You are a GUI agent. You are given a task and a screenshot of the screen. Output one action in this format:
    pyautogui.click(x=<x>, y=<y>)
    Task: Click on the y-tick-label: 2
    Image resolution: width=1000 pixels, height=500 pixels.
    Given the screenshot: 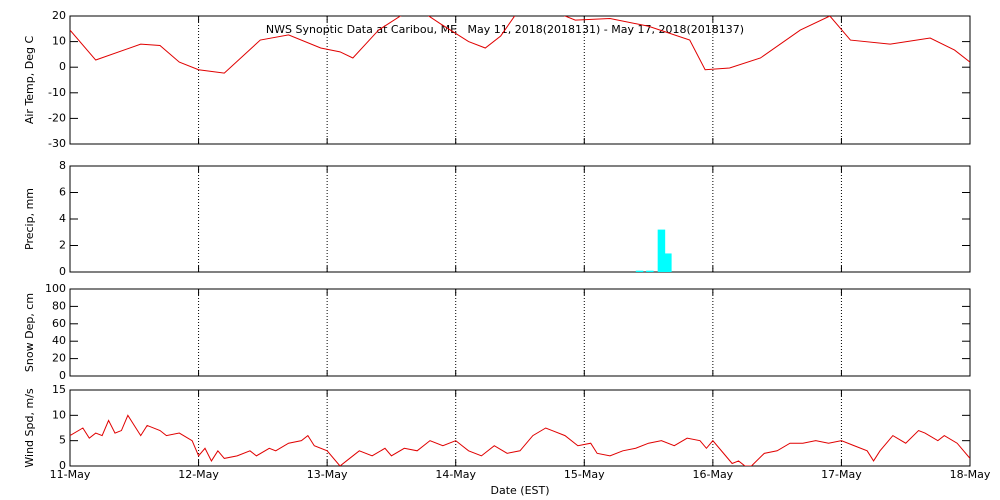 What is the action you would take?
    pyautogui.click(x=62, y=245)
    